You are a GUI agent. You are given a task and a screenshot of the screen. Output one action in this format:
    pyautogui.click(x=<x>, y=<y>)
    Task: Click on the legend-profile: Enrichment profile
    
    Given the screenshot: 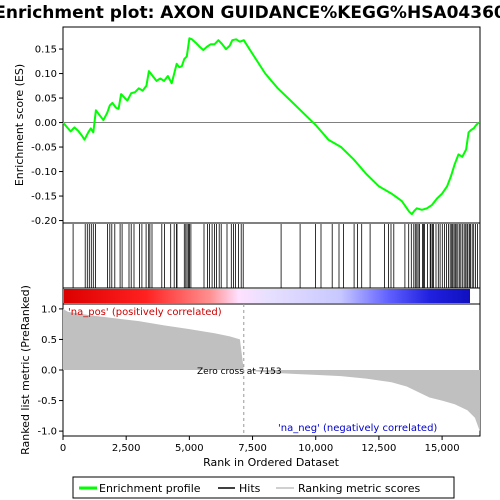 What is the action you would take?
    pyautogui.click(x=150, y=488)
    